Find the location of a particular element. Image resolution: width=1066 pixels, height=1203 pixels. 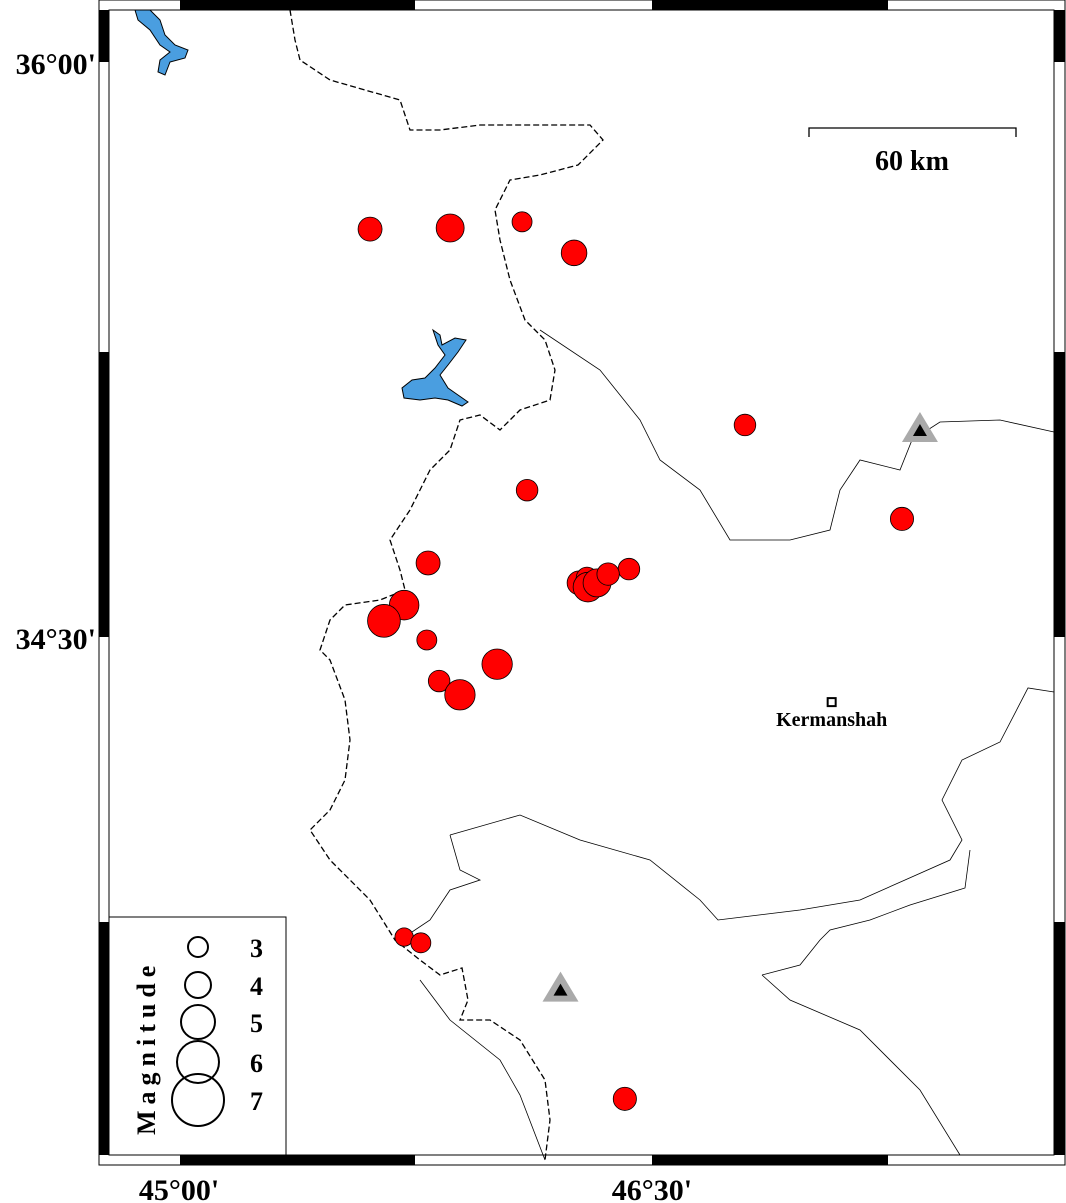

lake-north is located at coordinates (161, 42).